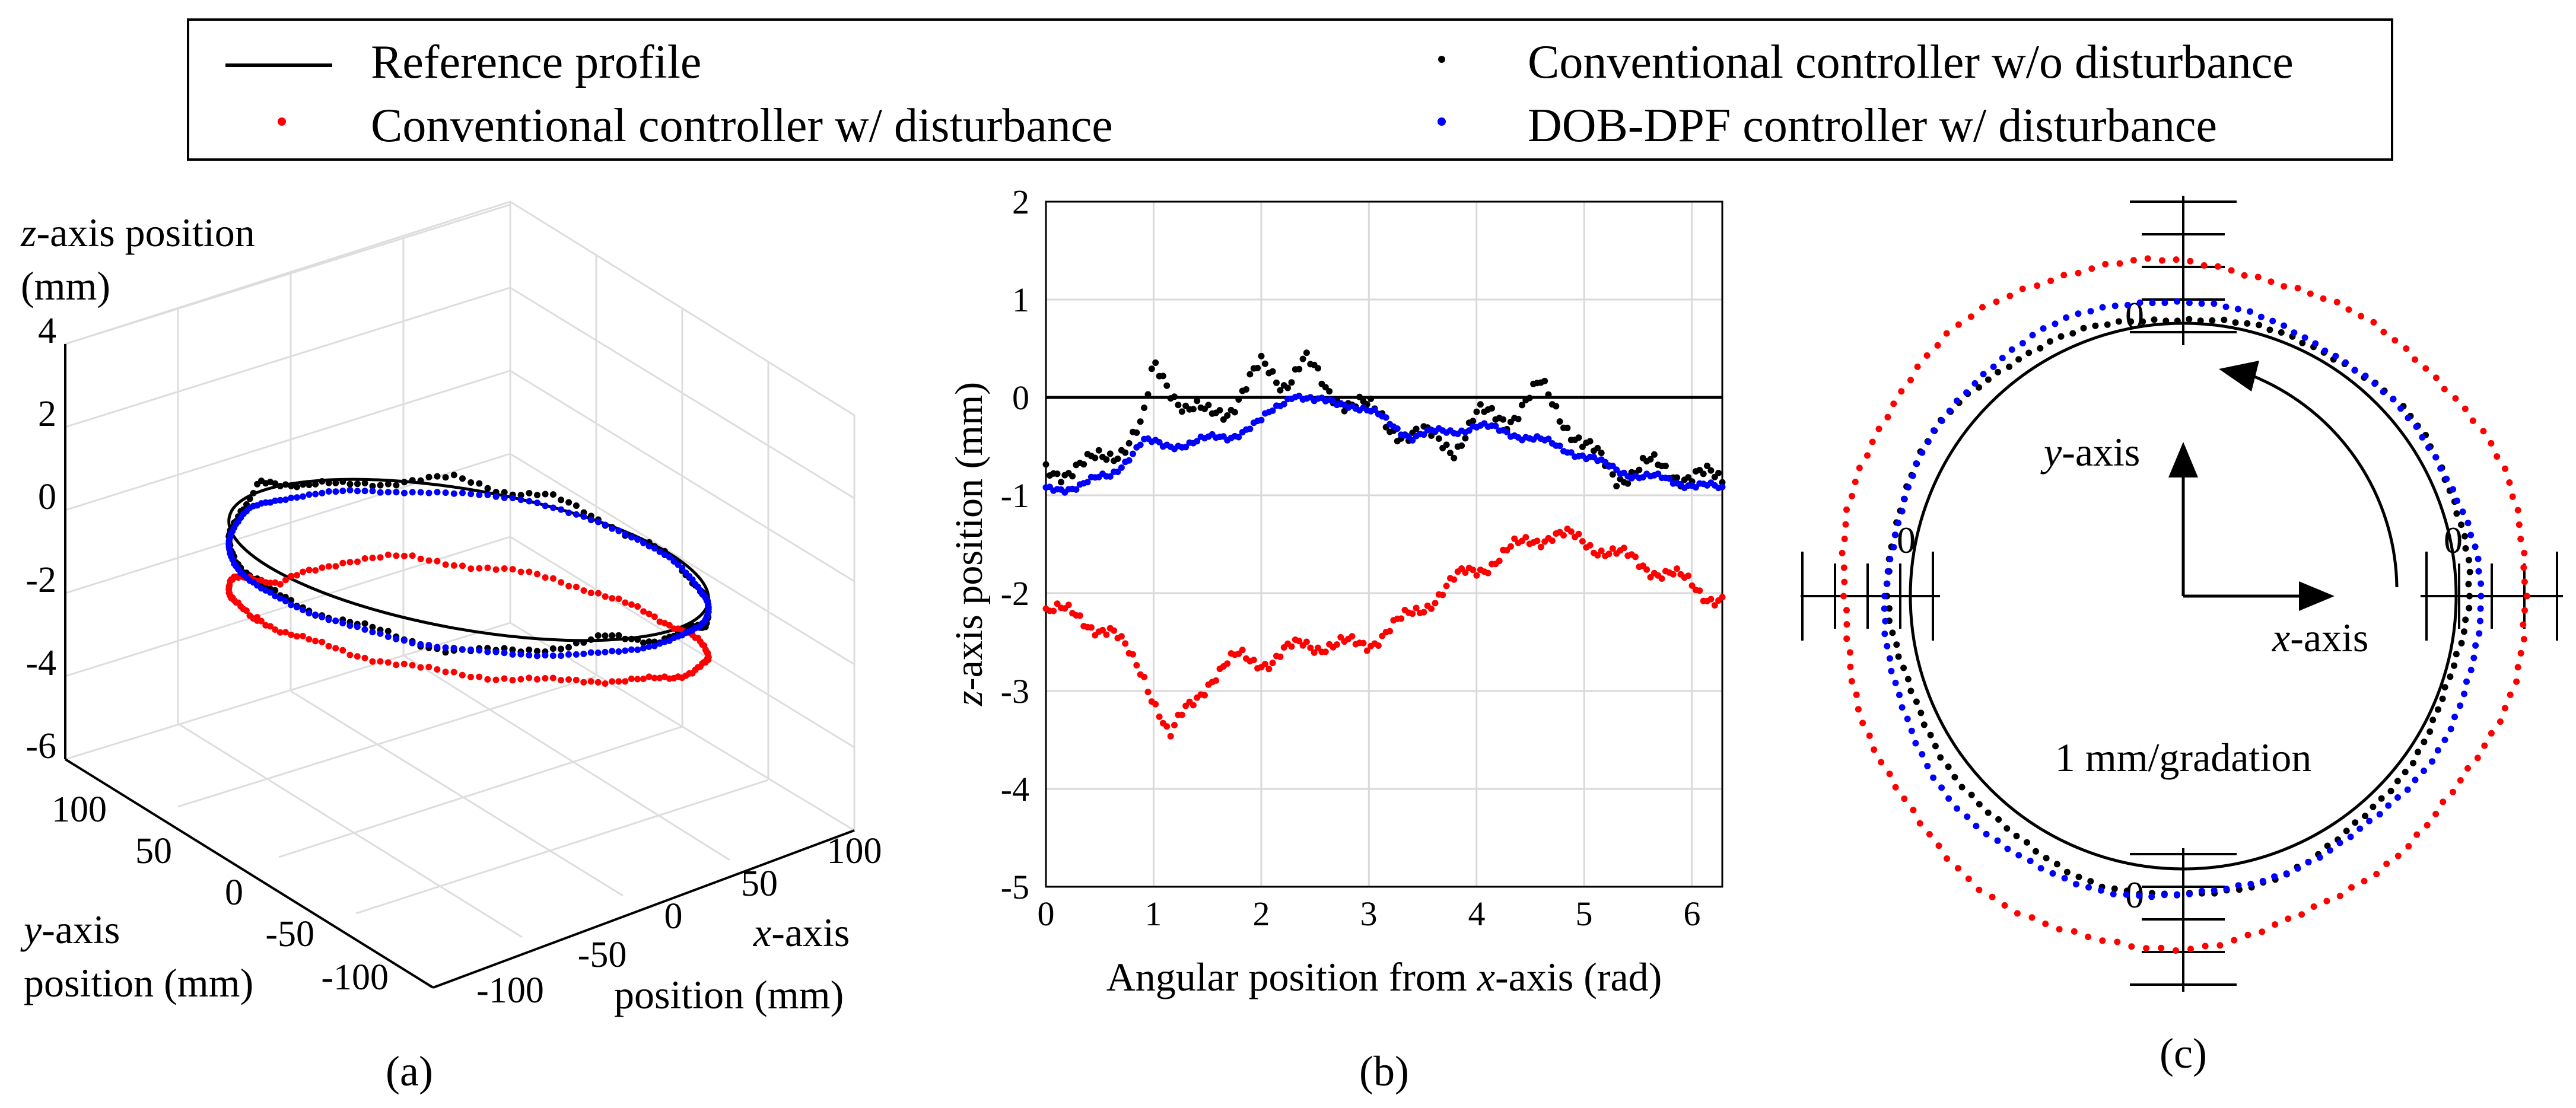 This screenshot has height=1108, width=2576. Describe the element at coordinates (145, 233) in the screenshot. I see `panel-a-zlabel-rest: -axis position` at that location.